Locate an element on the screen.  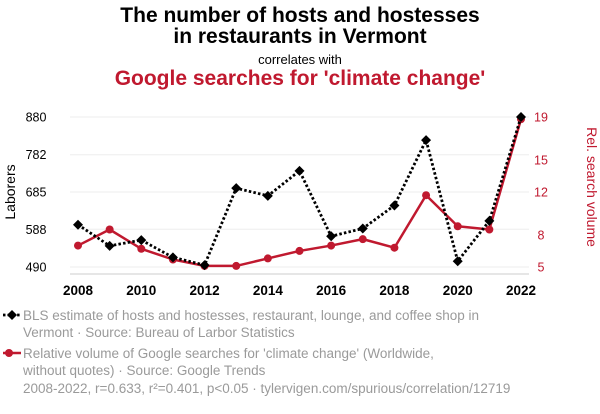
y-right-axis-title: Rel. search volume is located at coordinates (592, 187).